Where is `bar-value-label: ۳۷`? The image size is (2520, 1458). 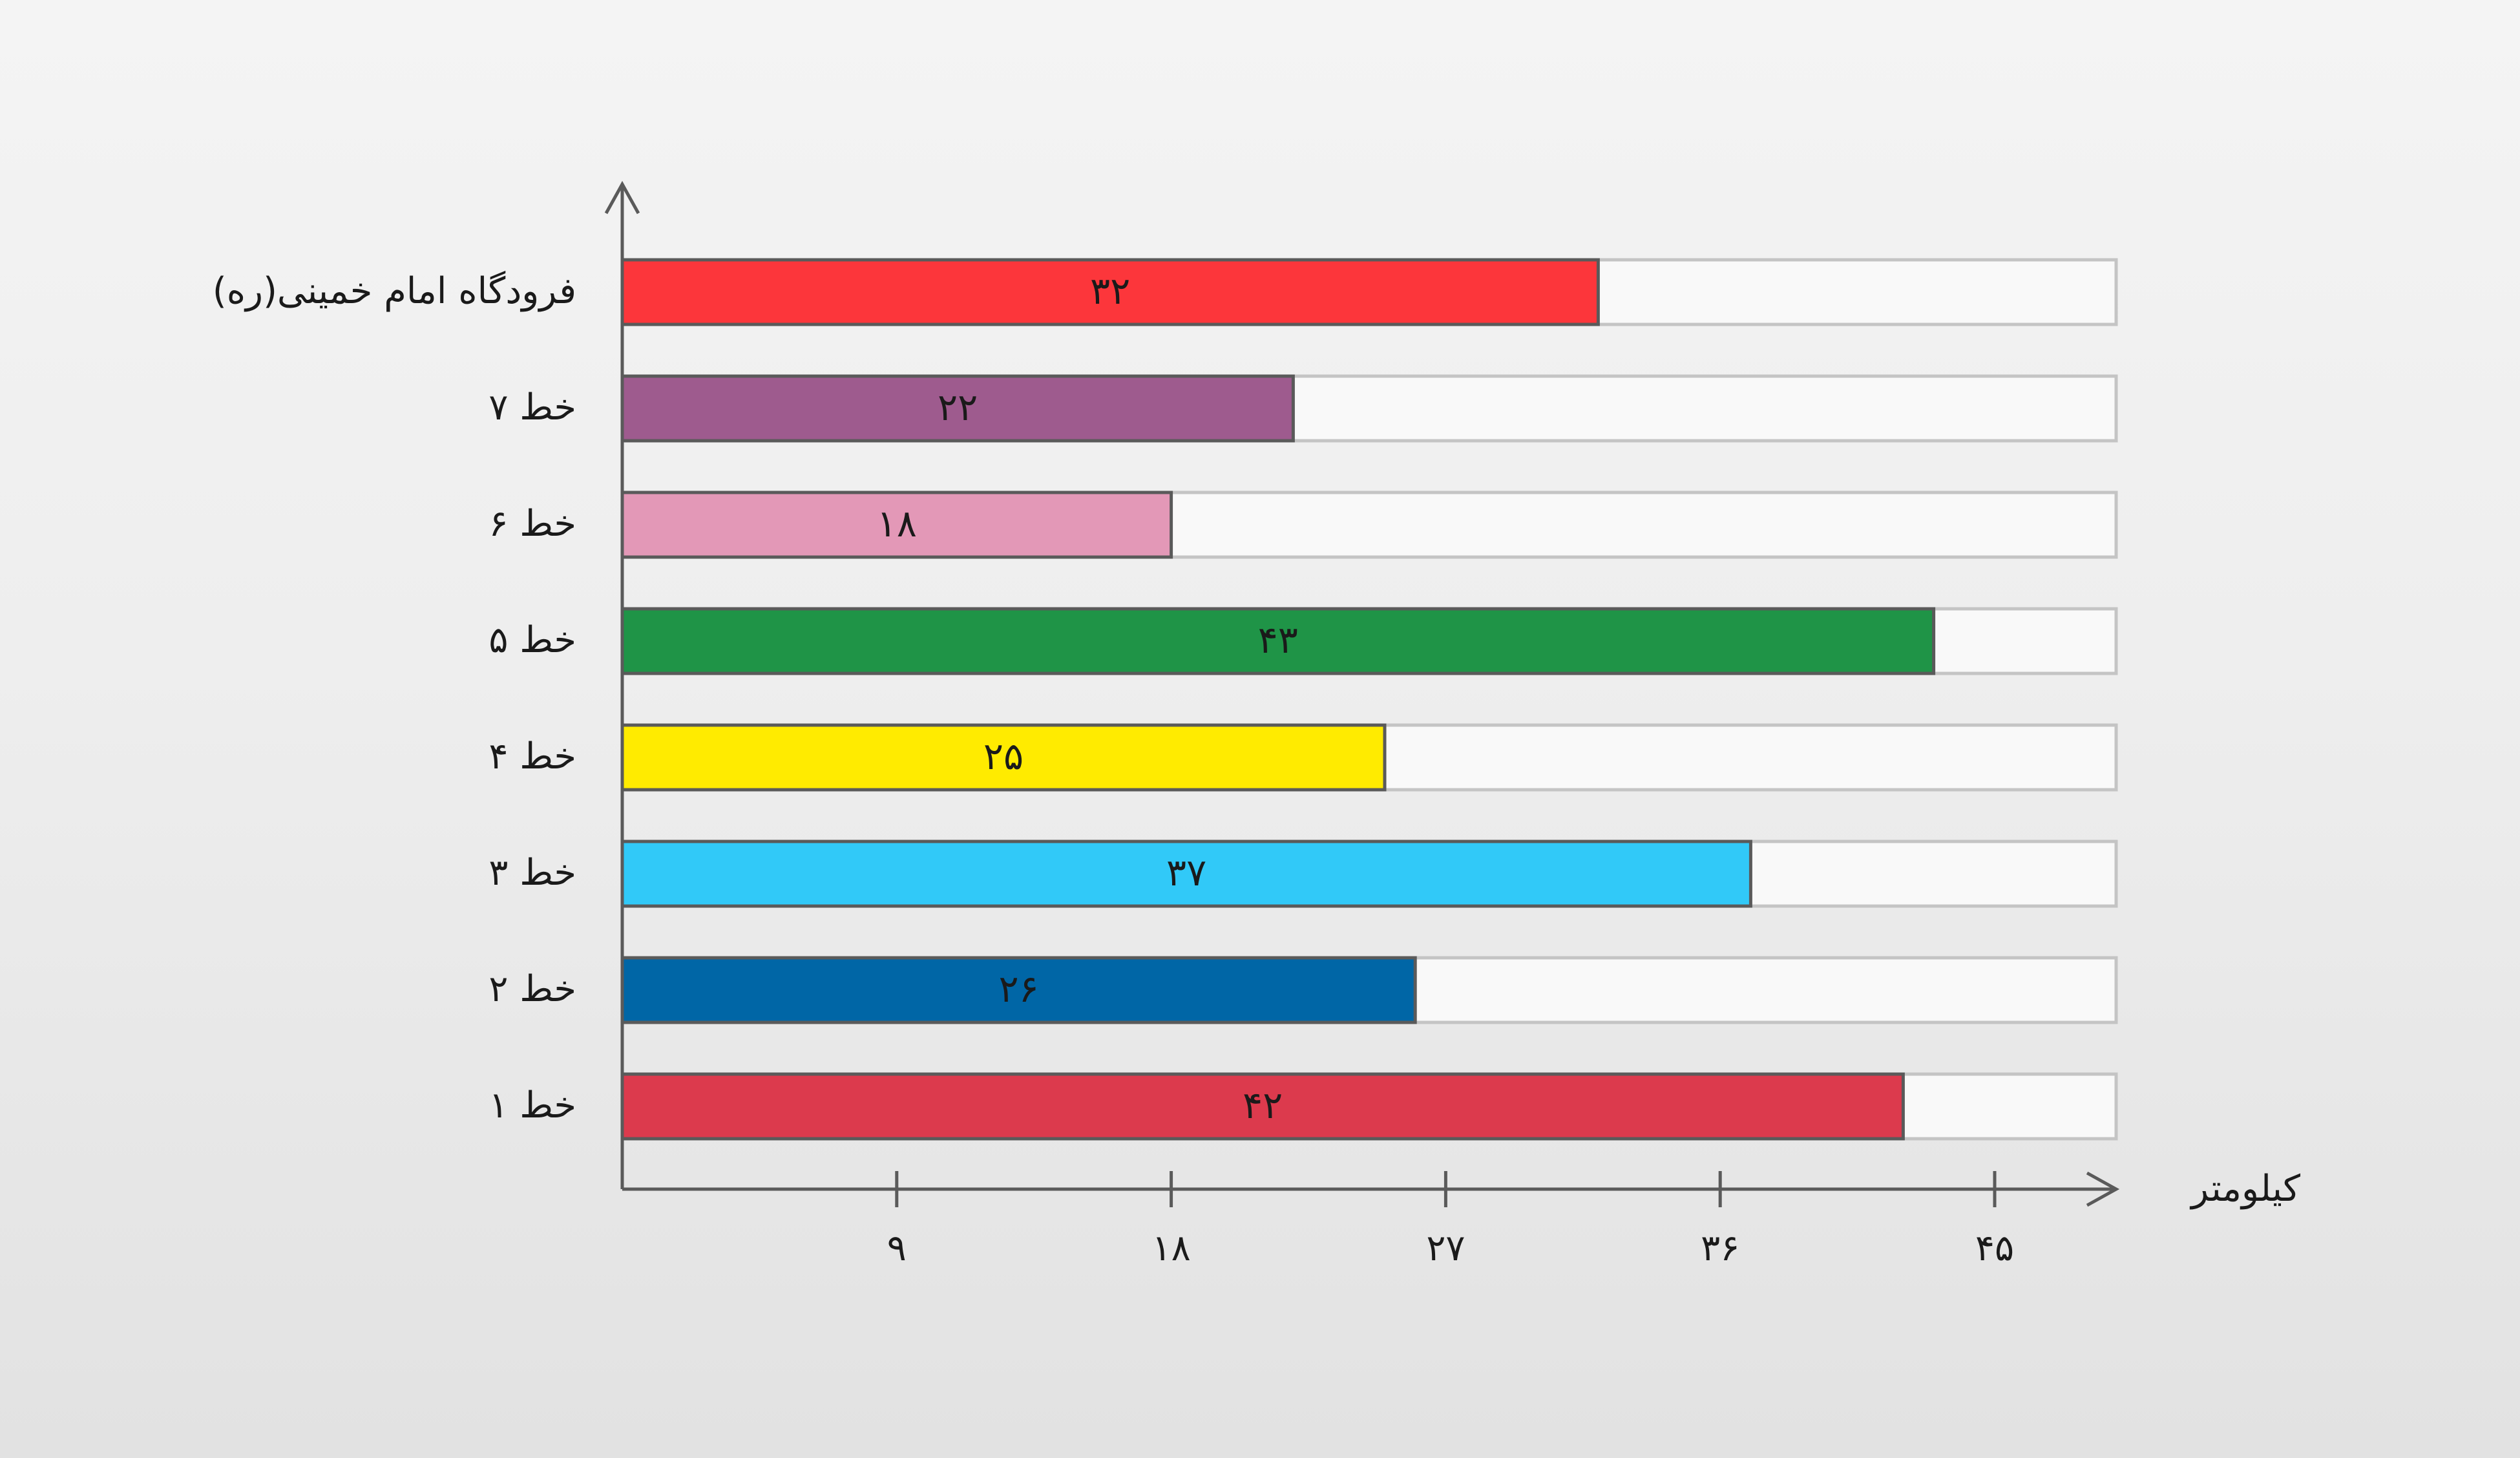
bar-value-label: ۳۷ is located at coordinates (1186, 872).